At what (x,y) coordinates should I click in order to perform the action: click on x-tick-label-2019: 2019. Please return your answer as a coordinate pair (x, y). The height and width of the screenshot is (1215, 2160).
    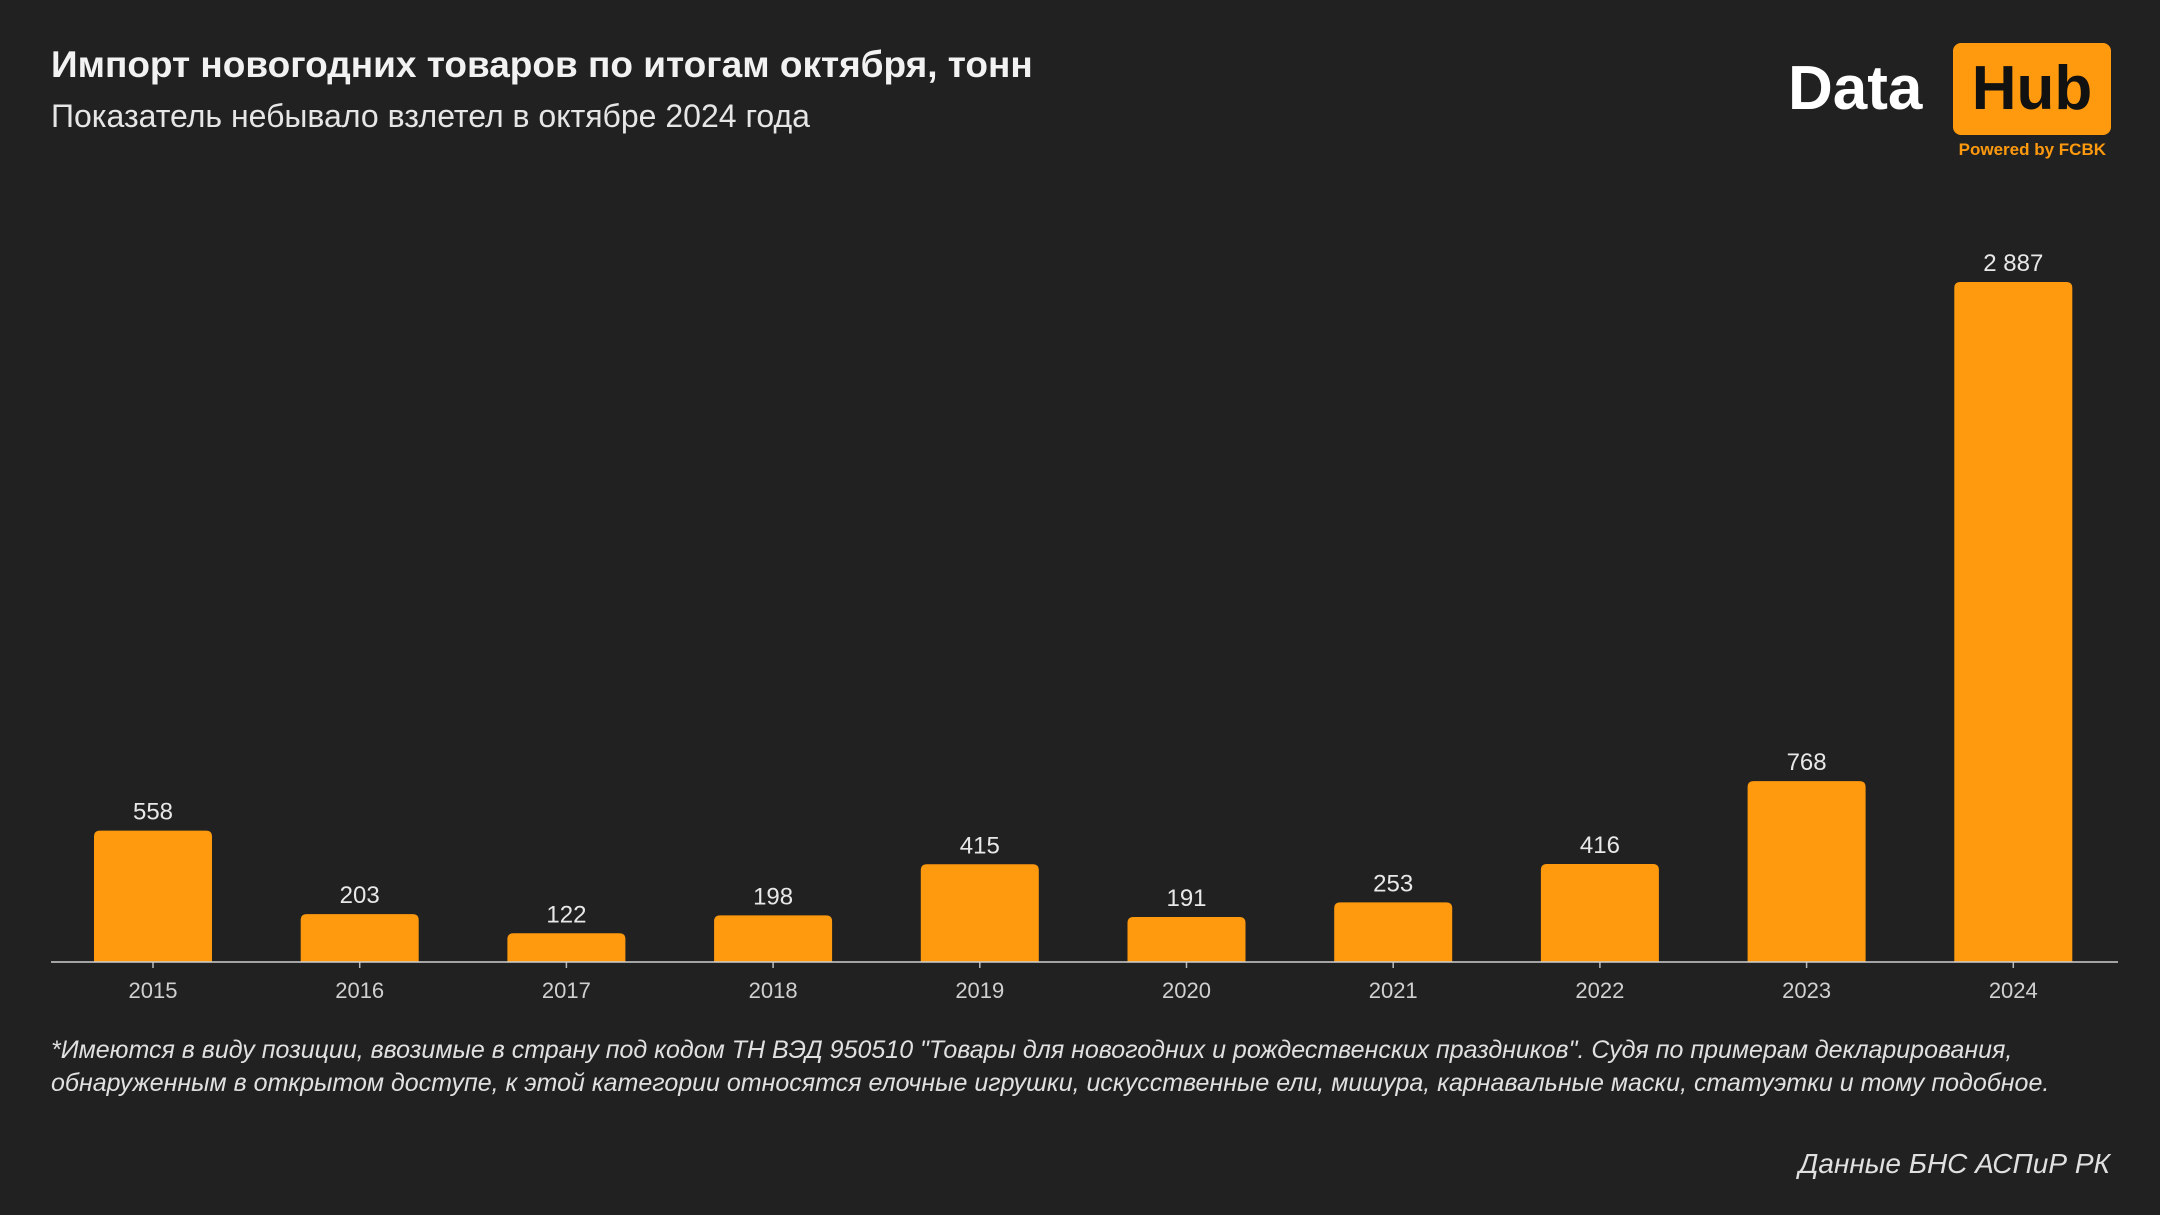
    Looking at the image, I should click on (979, 989).